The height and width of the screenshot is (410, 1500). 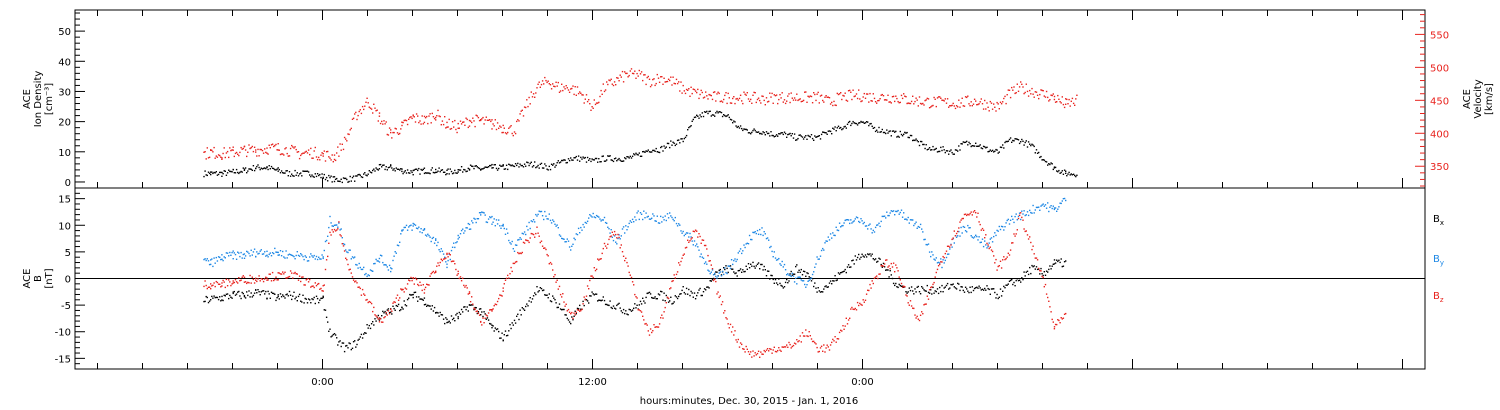 What do you see at coordinates (64, 226) in the screenshot?
I see `left-tick-label: 10` at bounding box center [64, 226].